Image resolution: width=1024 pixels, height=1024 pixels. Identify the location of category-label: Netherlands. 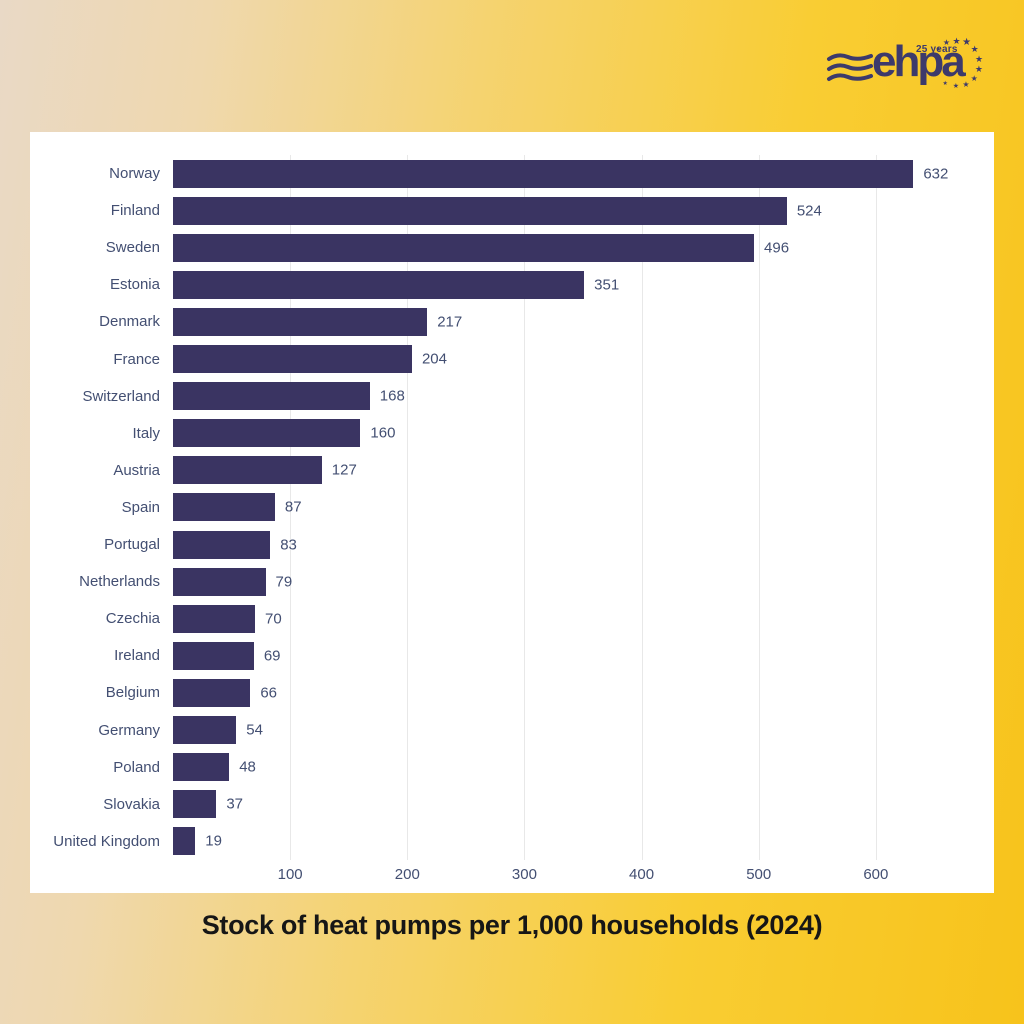
(119, 582).